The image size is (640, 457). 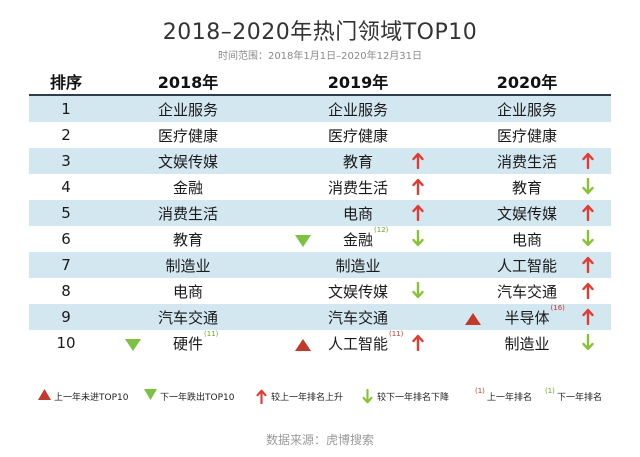 What do you see at coordinates (320, 317) in the screenshot?
I see `table-row: 9 汽车交通 汽车交通 半导体 (16)` at bounding box center [320, 317].